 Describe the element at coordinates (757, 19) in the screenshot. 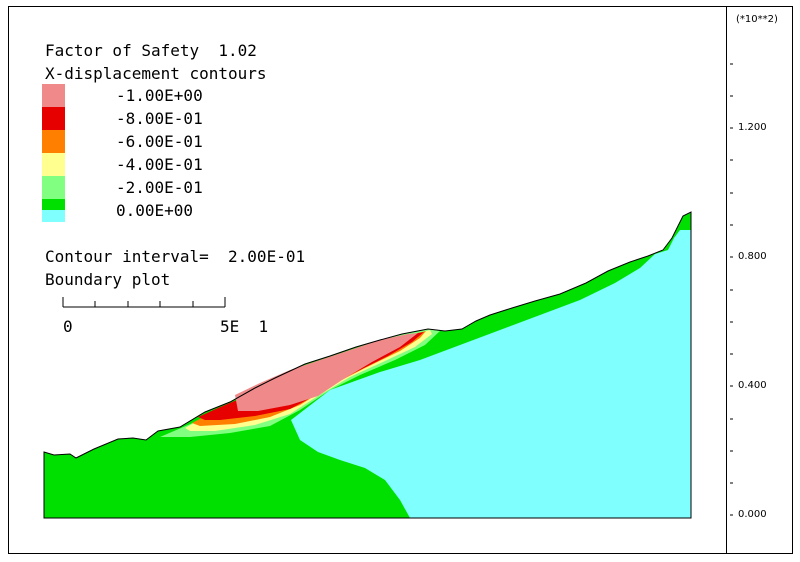

I see `y-axis-multiplier: (*10**2)` at that location.